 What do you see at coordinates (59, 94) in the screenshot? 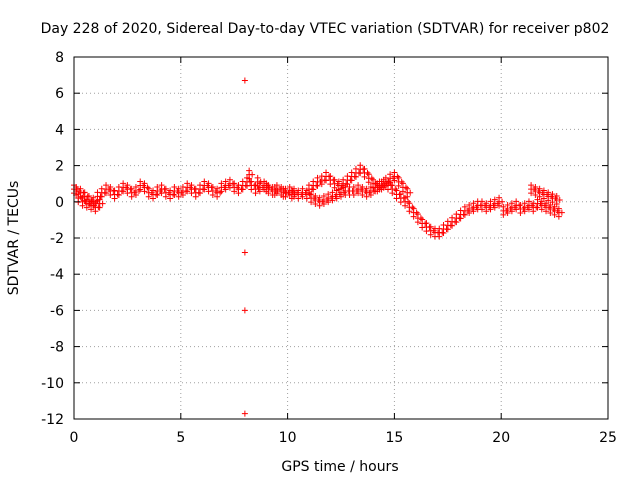
I see `y-tick-label: 6` at bounding box center [59, 94].